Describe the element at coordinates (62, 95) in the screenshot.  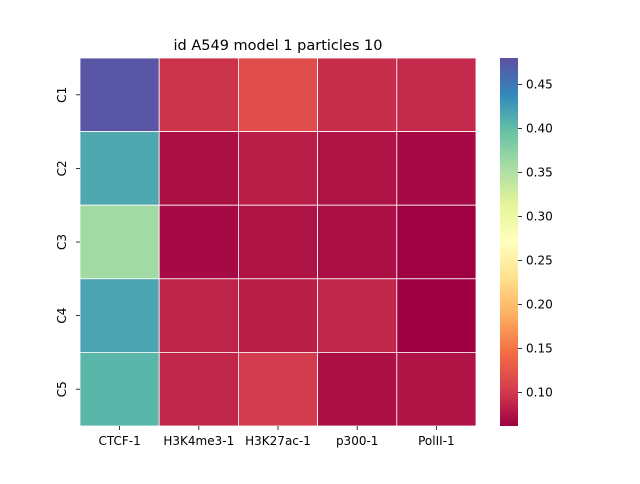
I see `y-tick-label: C1` at that location.